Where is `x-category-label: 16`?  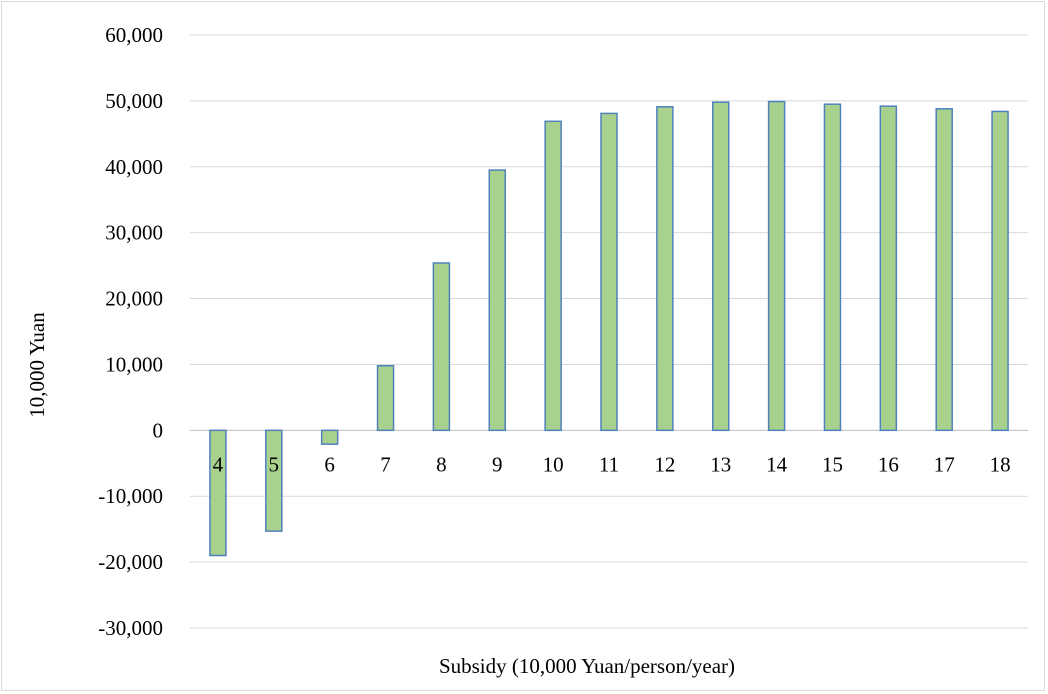
x-category-label: 16 is located at coordinates (888, 464).